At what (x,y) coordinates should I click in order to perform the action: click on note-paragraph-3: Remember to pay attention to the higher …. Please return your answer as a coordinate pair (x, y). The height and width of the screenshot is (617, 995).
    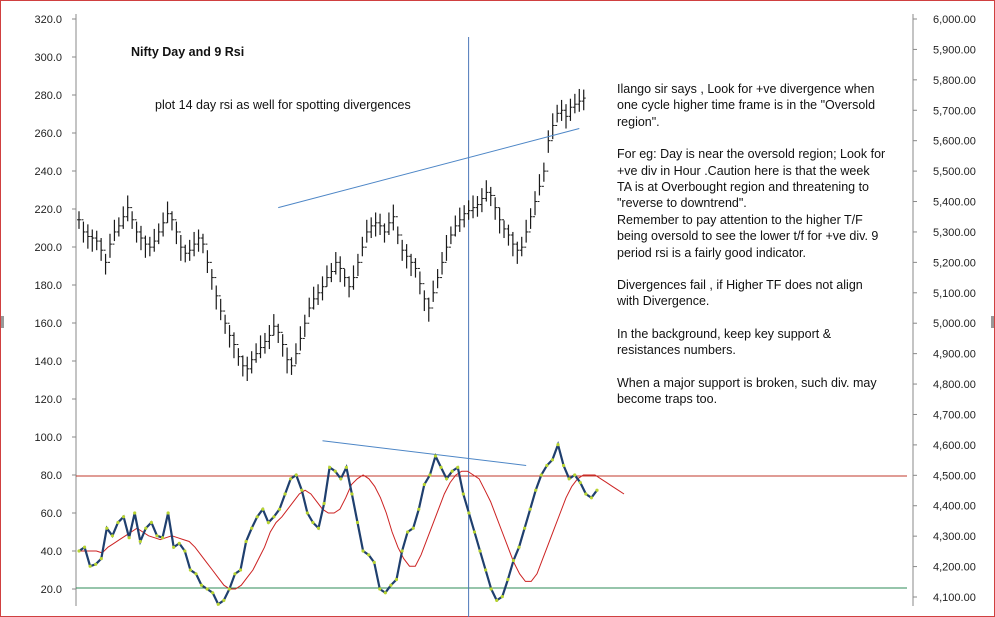
    Looking at the image, I should click on (748, 236).